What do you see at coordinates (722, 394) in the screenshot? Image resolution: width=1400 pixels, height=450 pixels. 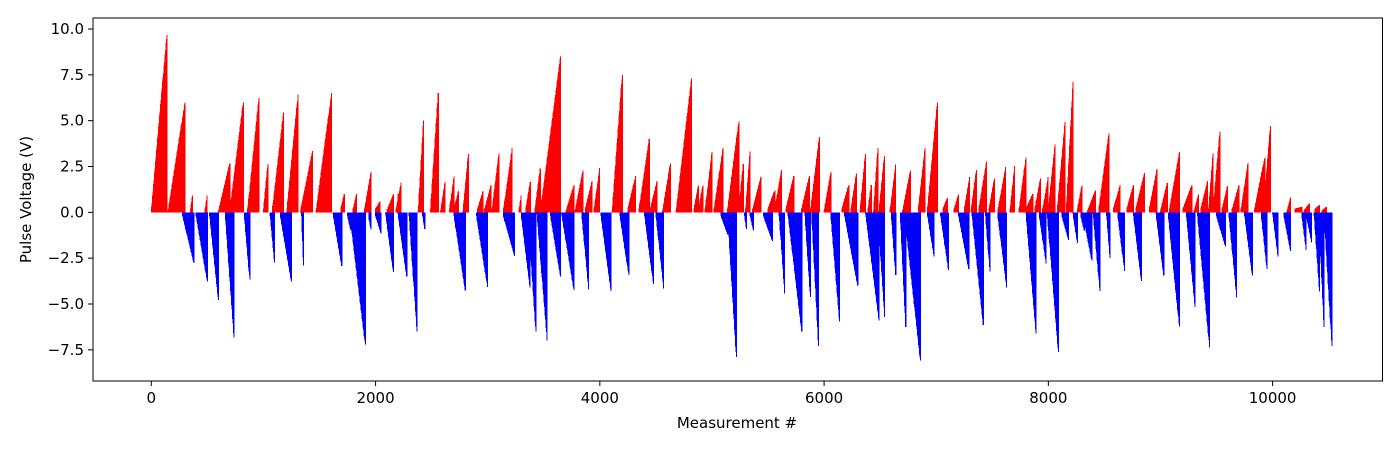 I see `x-axis: 0 2000 4000 6000 8000 10000` at bounding box center [722, 394].